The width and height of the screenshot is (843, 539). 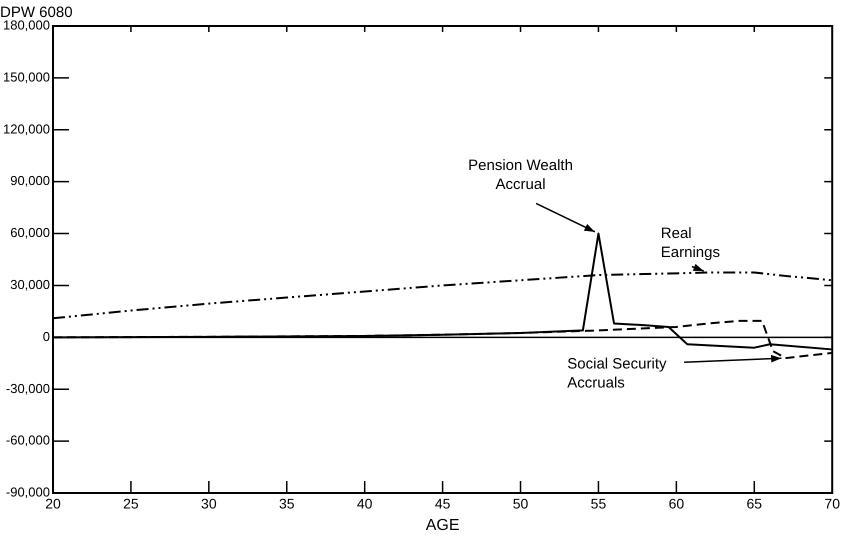 What do you see at coordinates (442, 503) in the screenshot?
I see `x-tick-label: 45` at bounding box center [442, 503].